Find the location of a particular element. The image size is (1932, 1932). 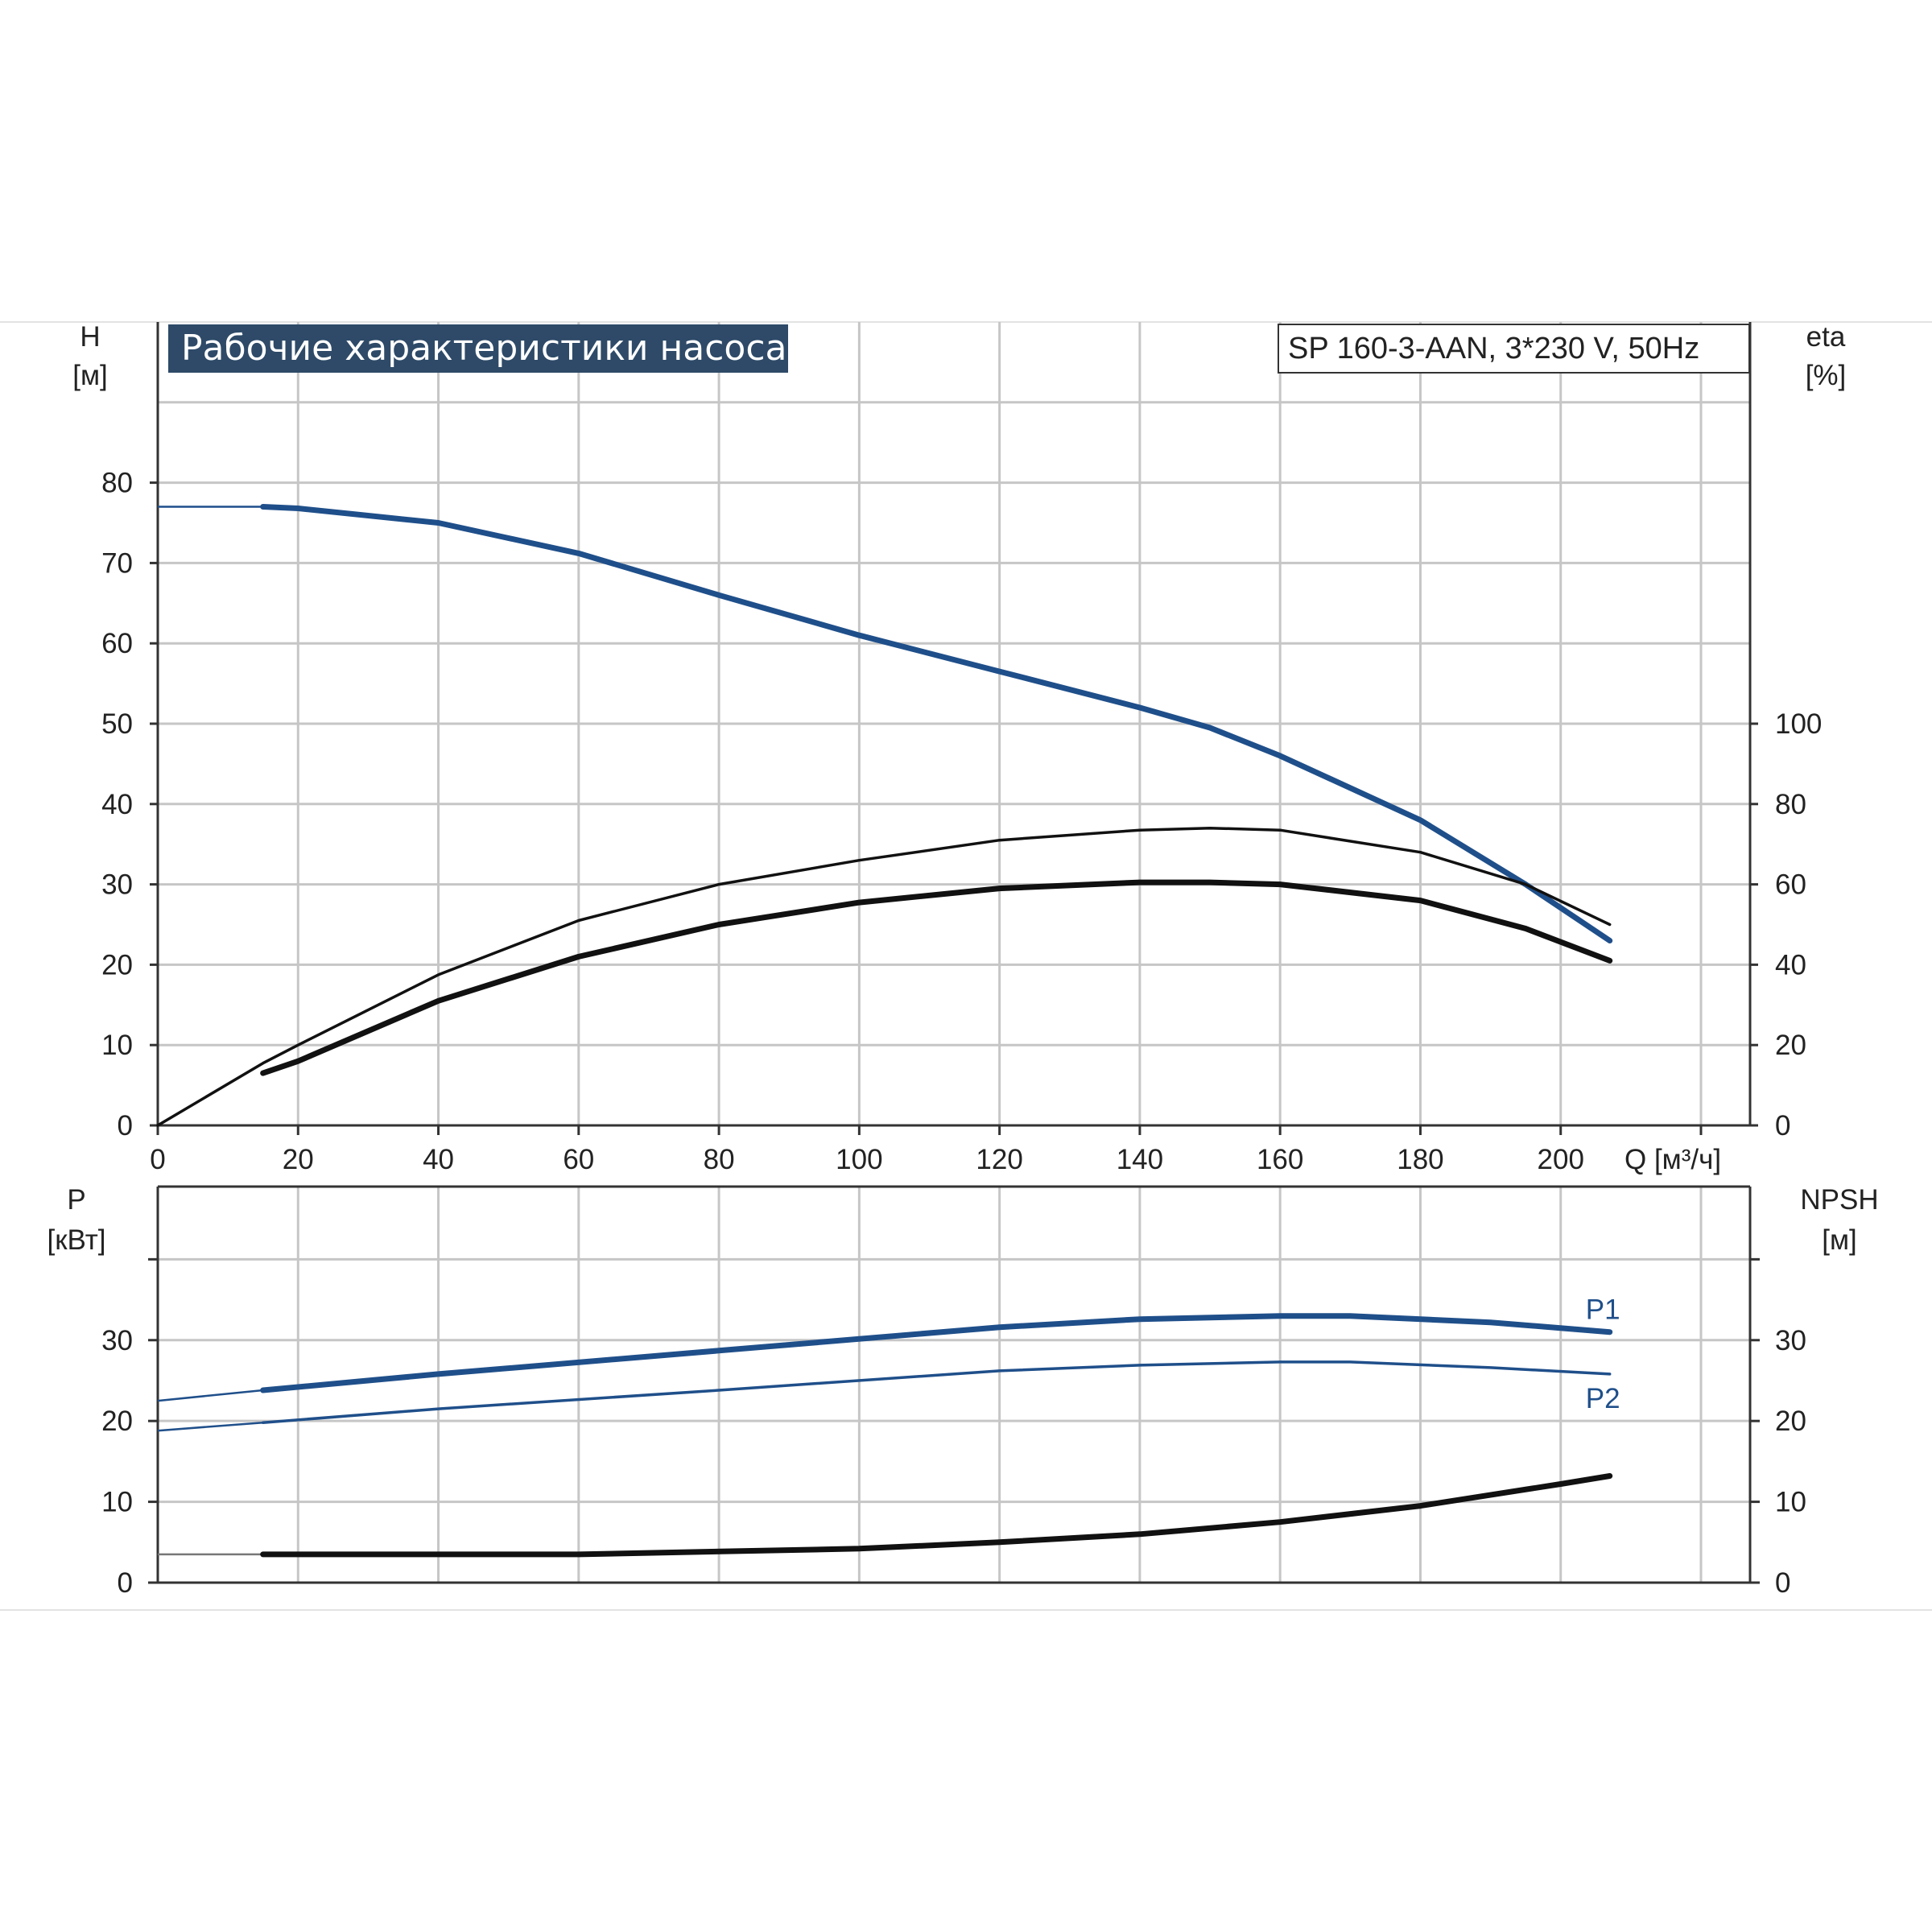

top-x-tick-label: 140 is located at coordinates (1140, 1159).